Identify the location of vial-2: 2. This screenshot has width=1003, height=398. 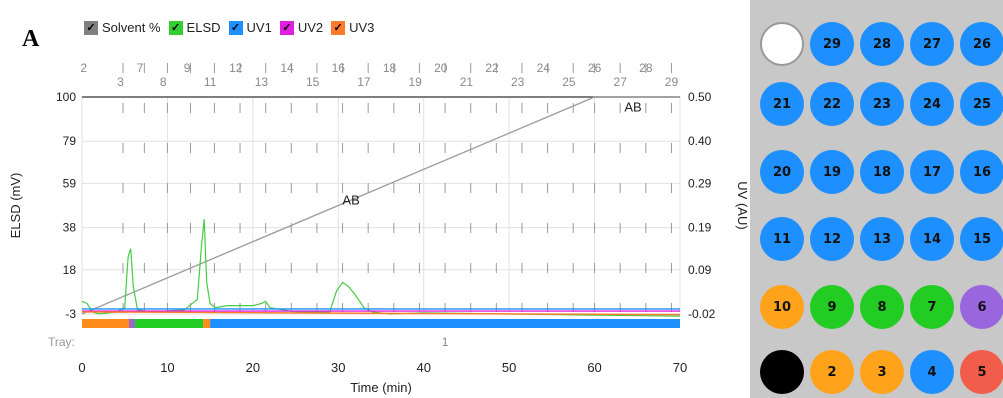
(832, 372).